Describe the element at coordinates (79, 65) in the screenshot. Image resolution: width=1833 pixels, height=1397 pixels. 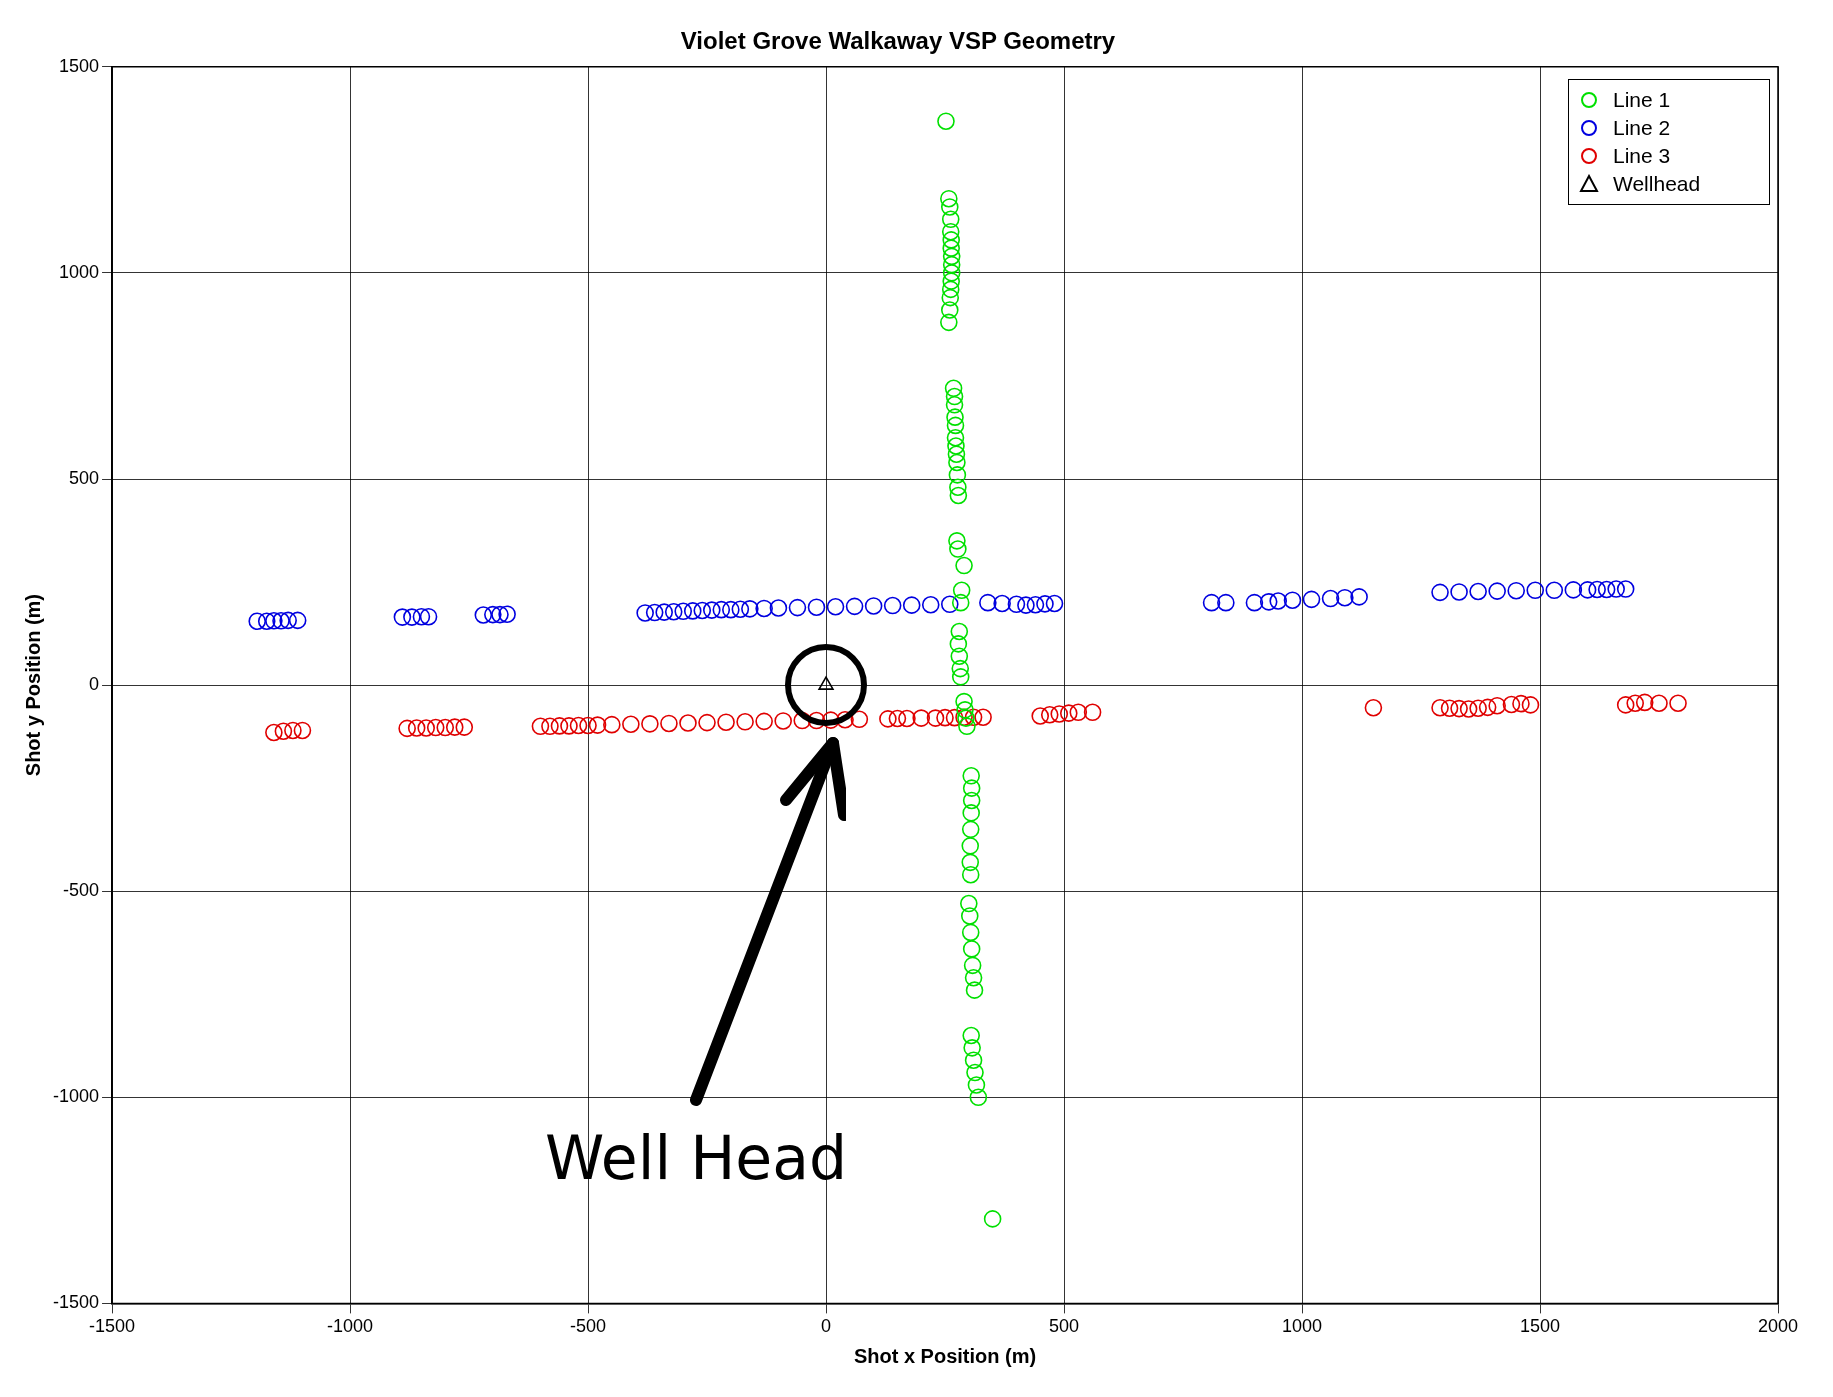
I see `y-tick-label: 1500` at that location.